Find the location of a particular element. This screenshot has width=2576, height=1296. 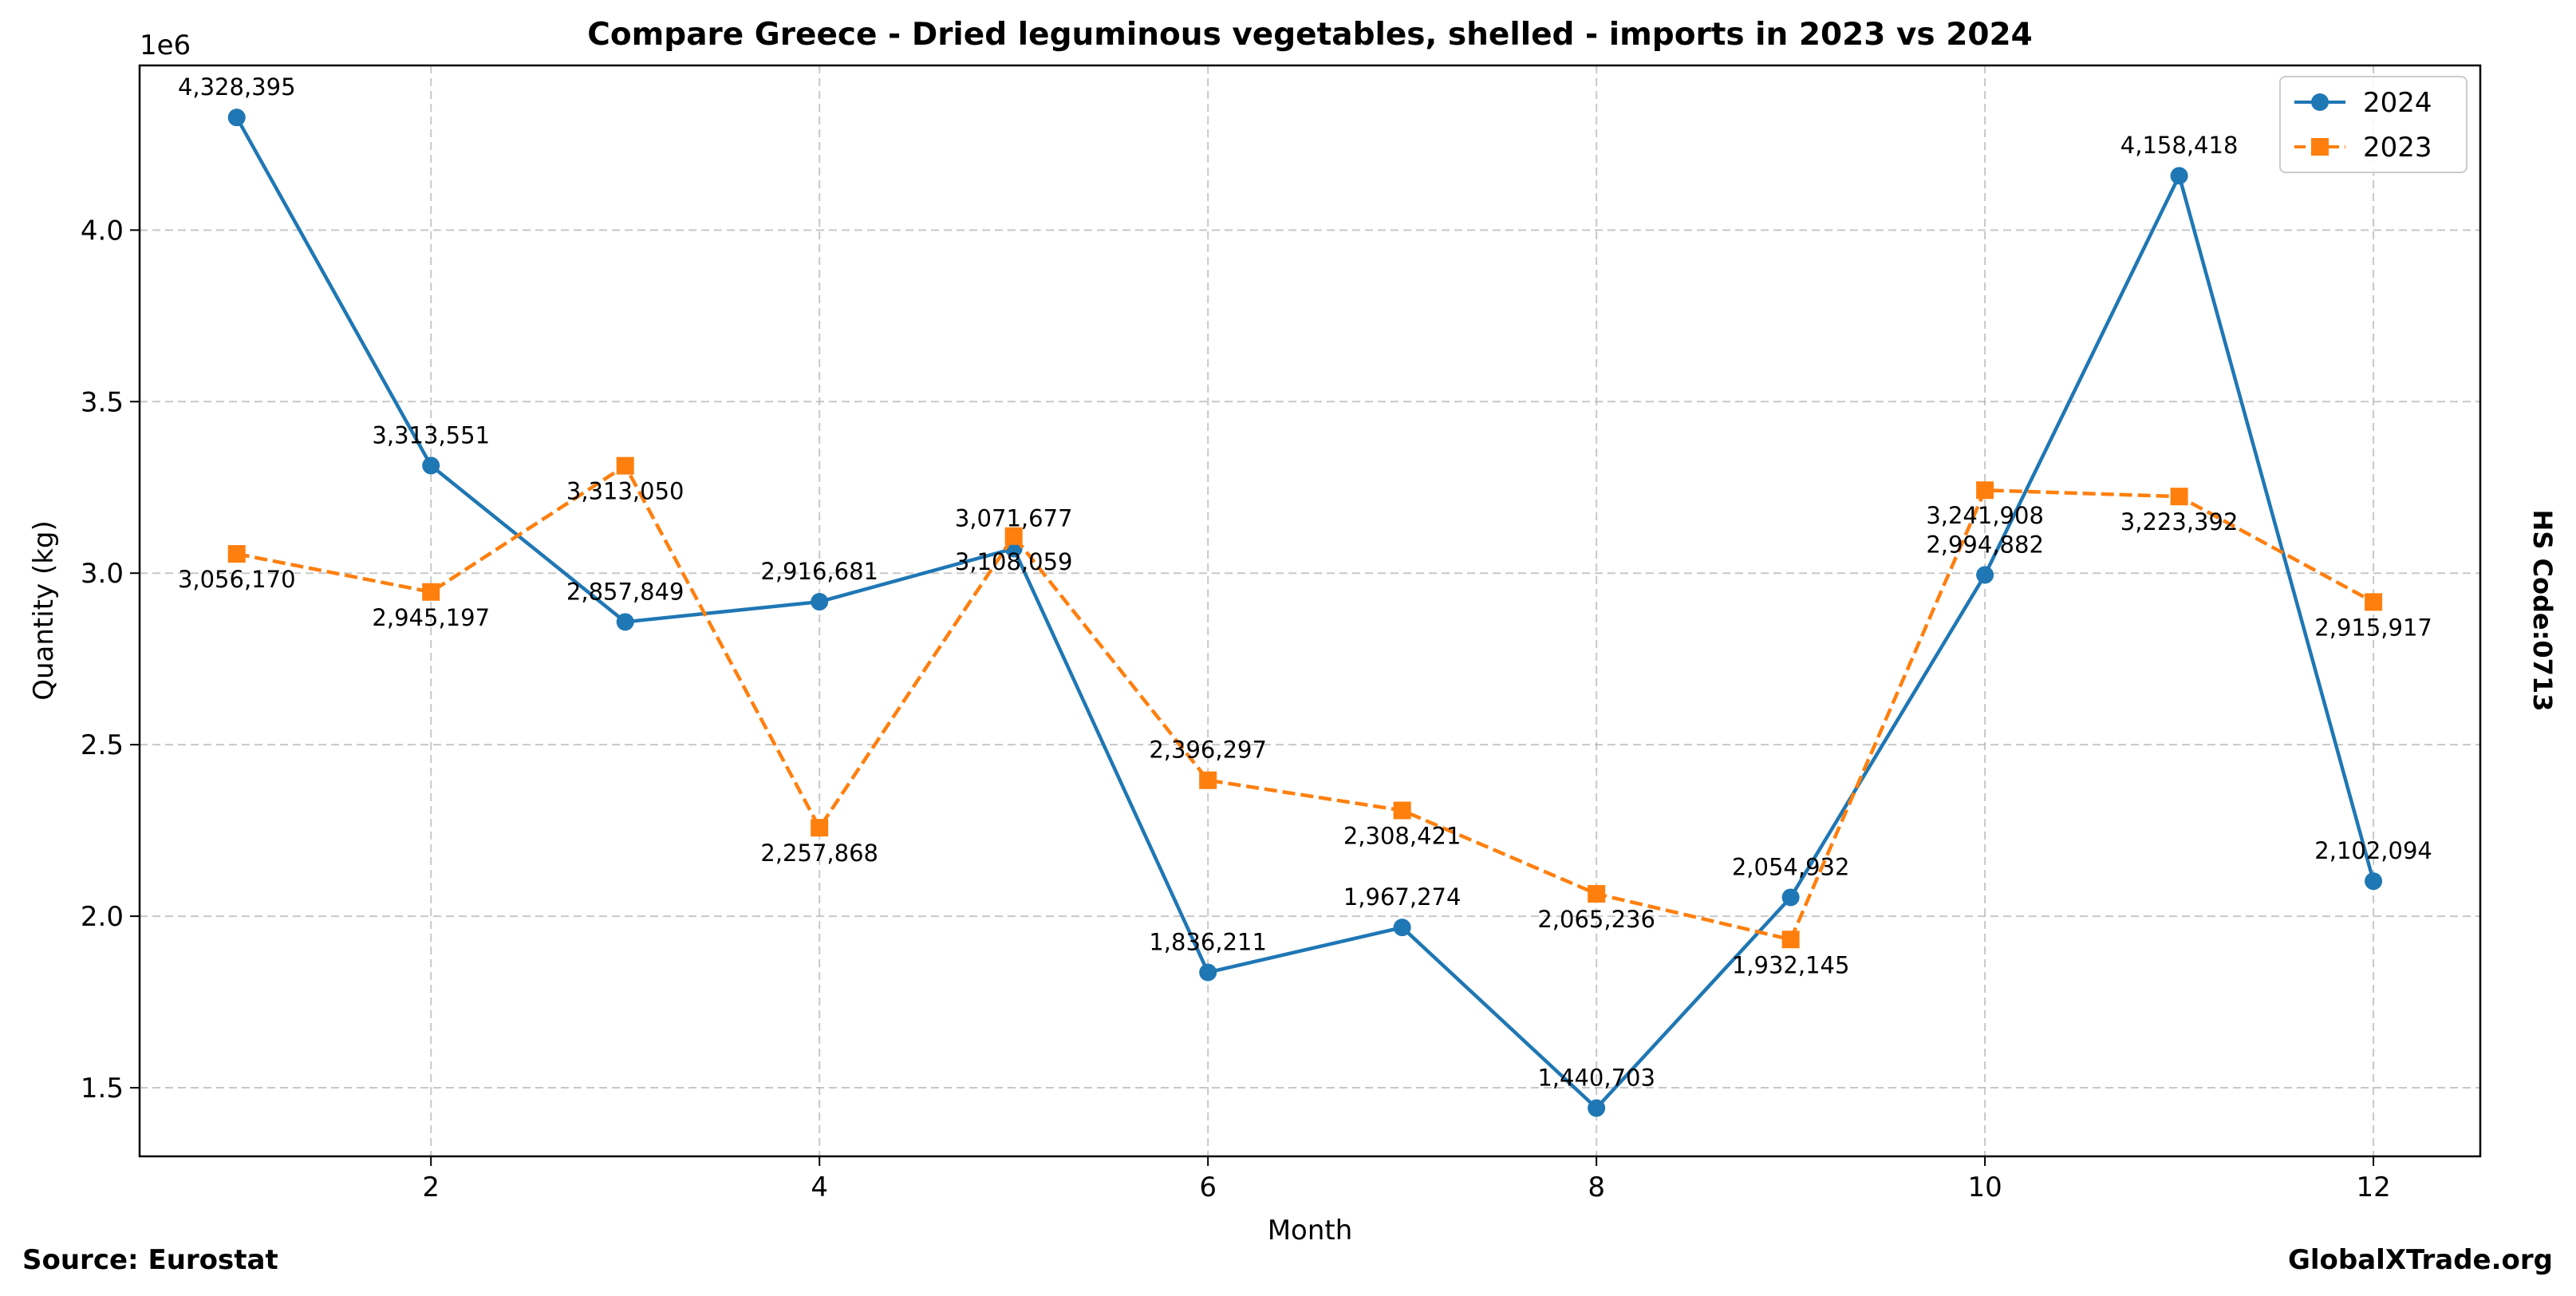

x-tick-label: 8 is located at coordinates (1596, 1187).